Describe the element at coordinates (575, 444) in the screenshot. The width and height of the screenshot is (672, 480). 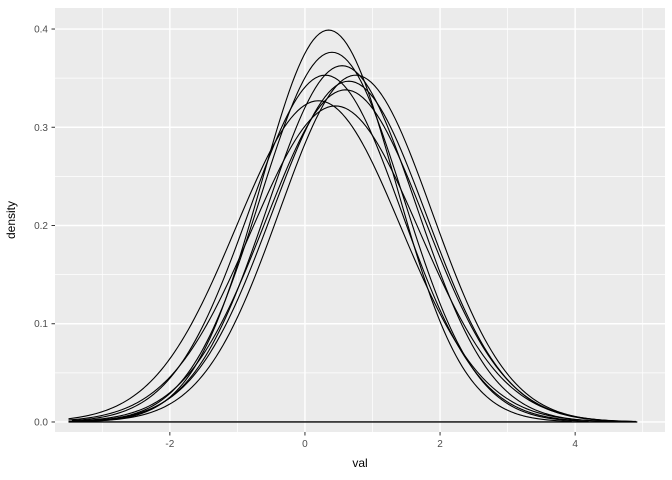
I see `x-tick-label: 4` at that location.